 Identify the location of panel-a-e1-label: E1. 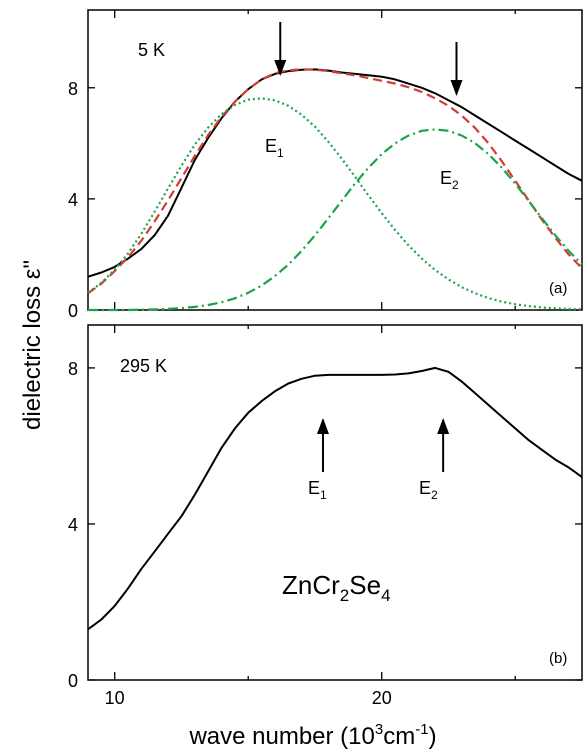
(274, 148).